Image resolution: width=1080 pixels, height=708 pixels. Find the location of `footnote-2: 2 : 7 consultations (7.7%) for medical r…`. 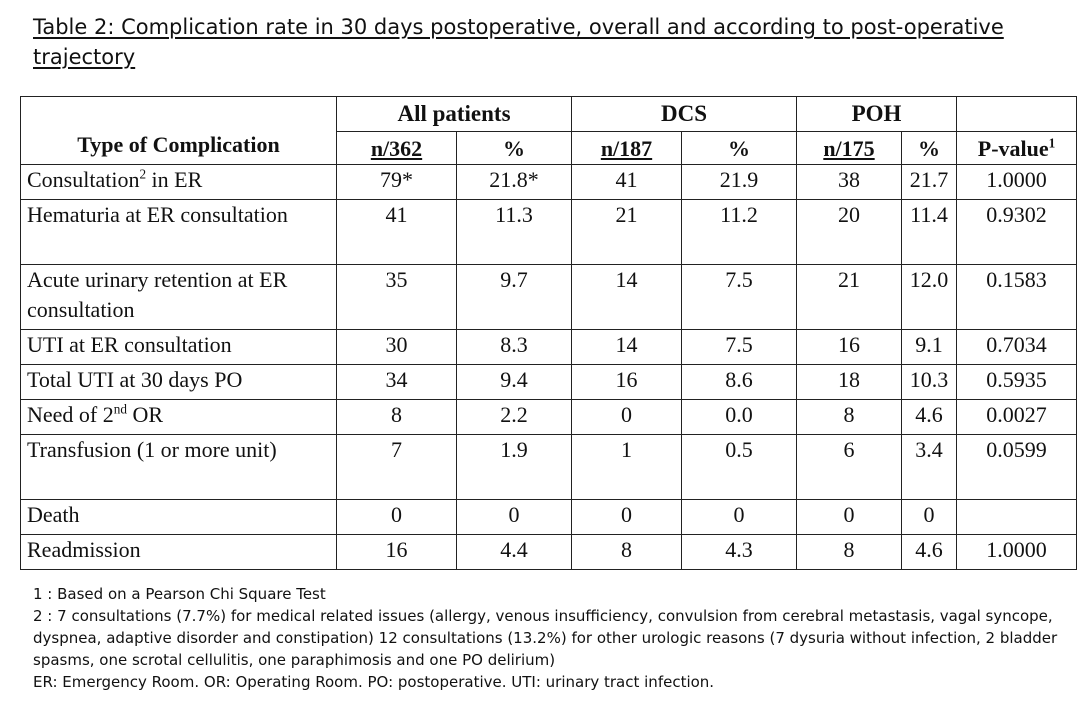

footnote-2: 2 : 7 consultations (7.7%) for medical r… is located at coordinates (545, 638).